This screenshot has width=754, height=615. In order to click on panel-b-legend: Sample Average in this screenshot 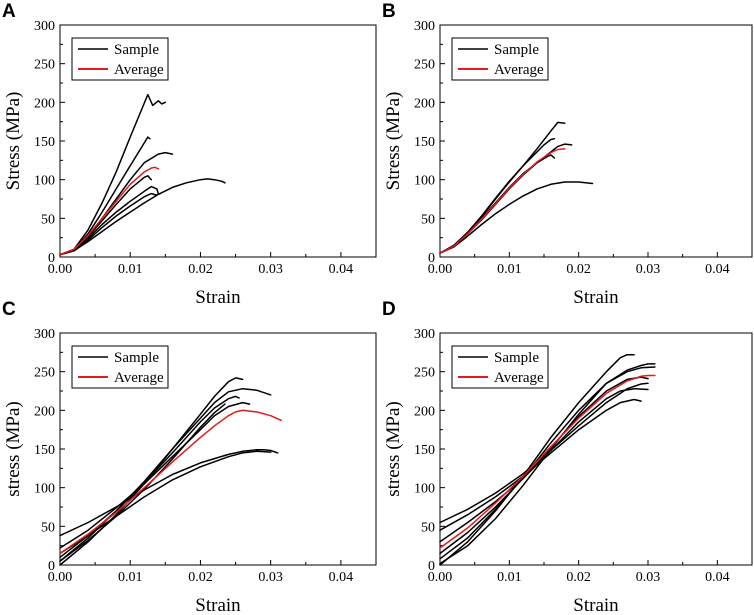, I will do `click(500, 59)`.